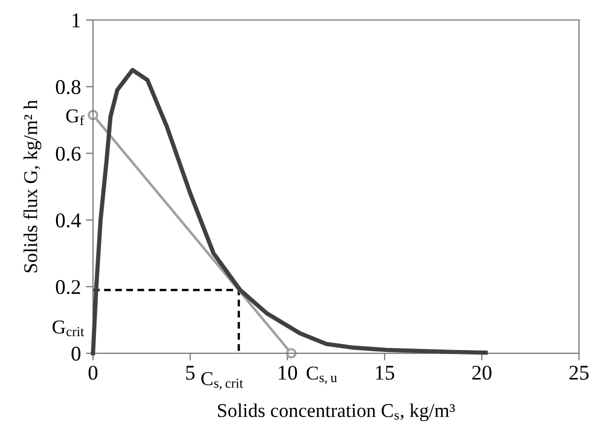 The image size is (592, 441). I want to click on y-tick-label: 0.6, so click(68, 153).